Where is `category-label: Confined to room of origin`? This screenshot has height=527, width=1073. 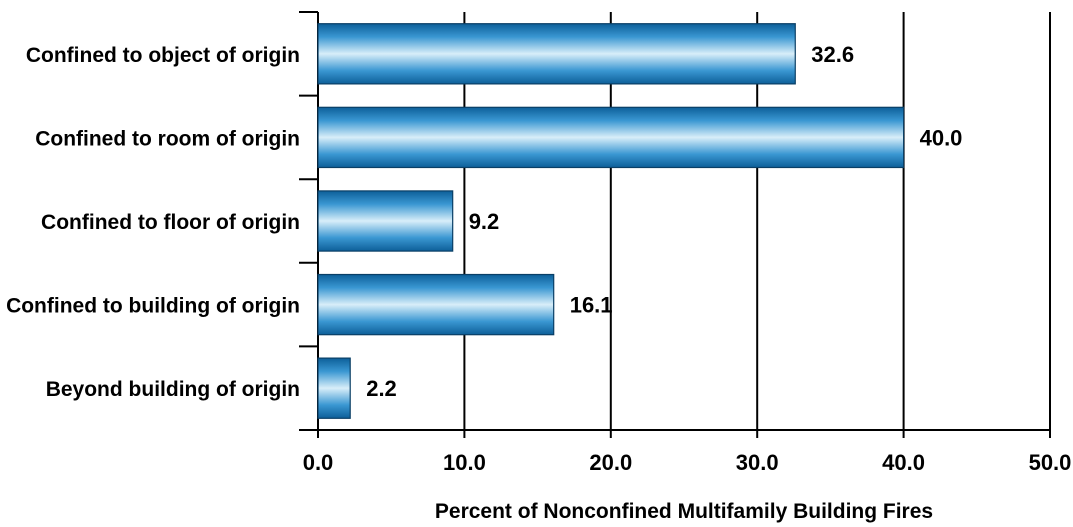
category-label: Confined to room of origin is located at coordinates (167, 138).